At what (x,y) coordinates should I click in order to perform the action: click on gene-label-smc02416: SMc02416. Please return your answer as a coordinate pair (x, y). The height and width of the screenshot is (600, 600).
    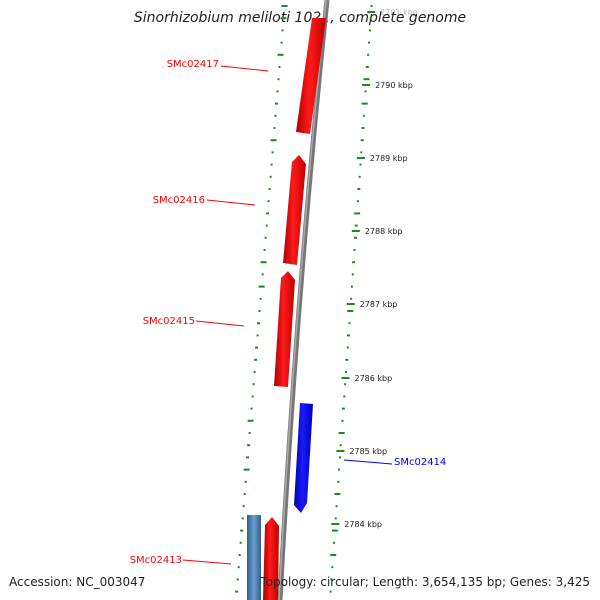
    Looking at the image, I should click on (179, 200).